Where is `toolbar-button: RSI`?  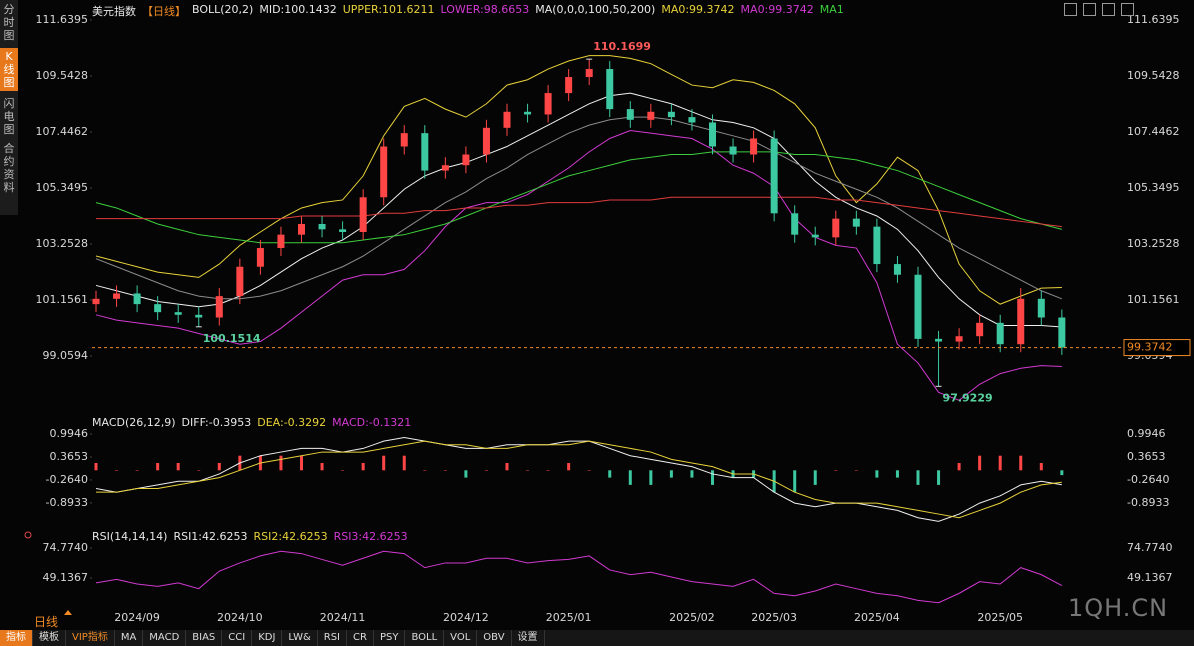
toolbar-button: RSI is located at coordinates (333, 638).